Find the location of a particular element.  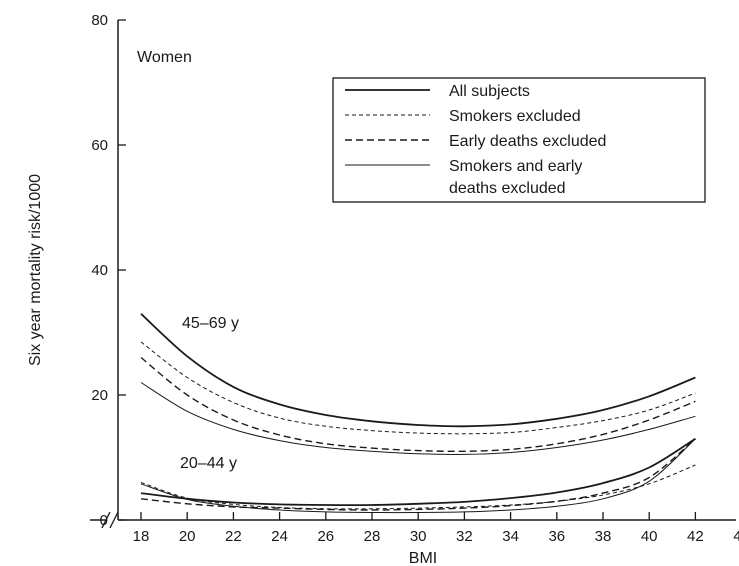

y-tick-label-2: 40 is located at coordinates (99, 270).